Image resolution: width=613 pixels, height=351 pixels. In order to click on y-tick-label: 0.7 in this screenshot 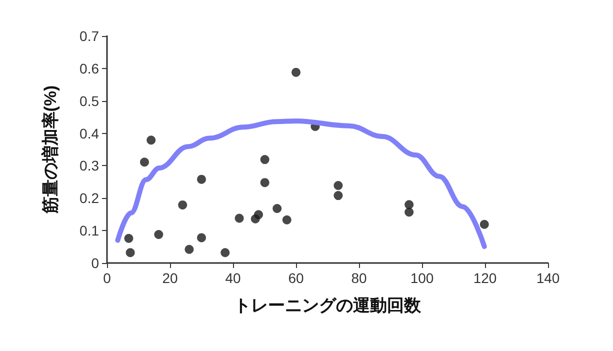, I will do `click(90, 36)`.